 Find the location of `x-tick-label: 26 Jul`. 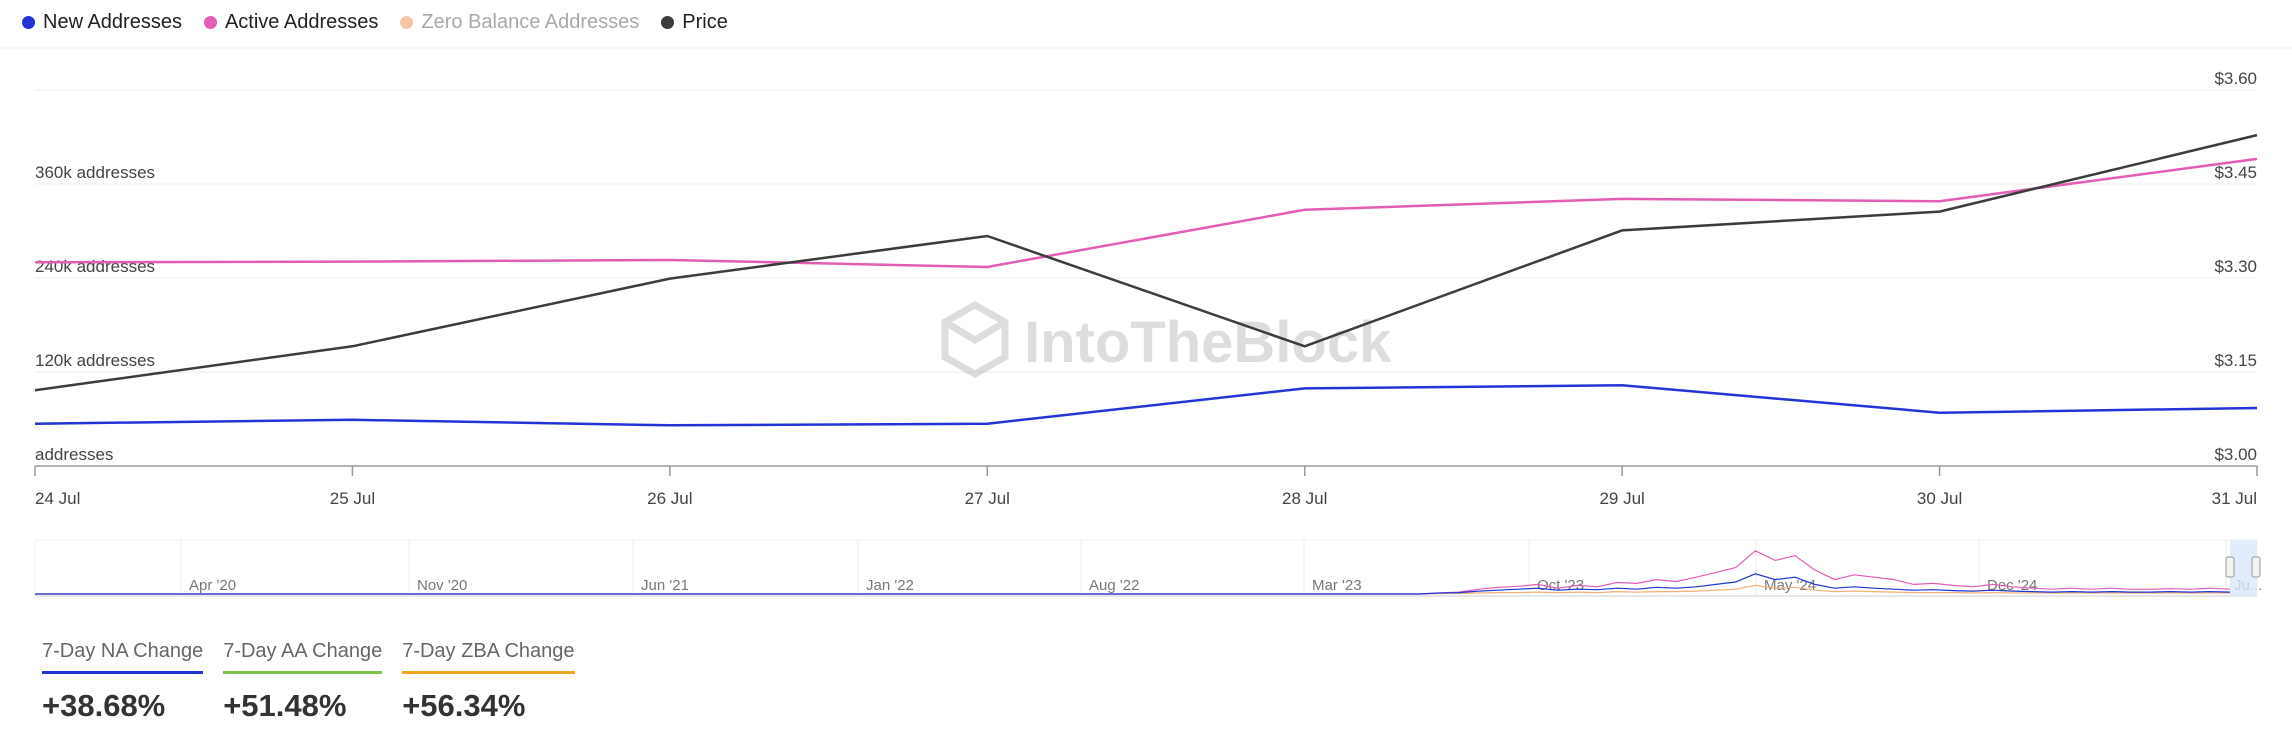

x-tick-label: 26 Jul is located at coordinates (669, 498).